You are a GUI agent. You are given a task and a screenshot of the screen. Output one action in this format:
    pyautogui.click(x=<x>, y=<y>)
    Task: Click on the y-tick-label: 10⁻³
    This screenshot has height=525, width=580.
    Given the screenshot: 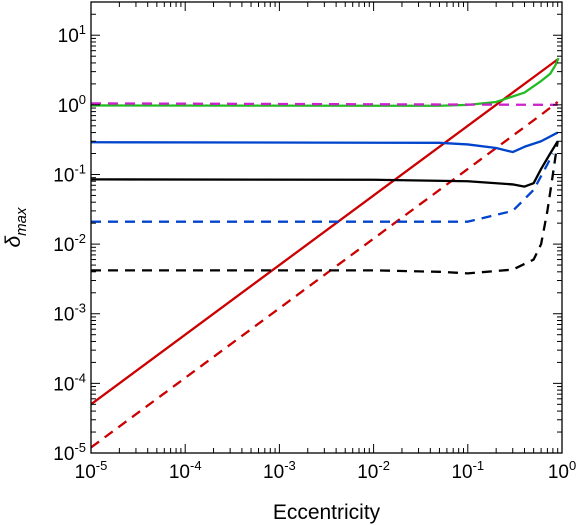 What is the action you would take?
    pyautogui.click(x=69, y=313)
    